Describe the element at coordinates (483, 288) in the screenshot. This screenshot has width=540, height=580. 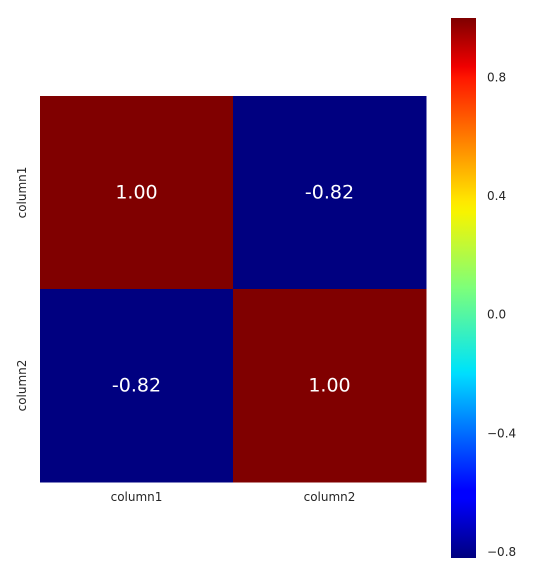
I see `colorbar: 0.8 0.4 0.0 −0.4 −0.8` at that location.